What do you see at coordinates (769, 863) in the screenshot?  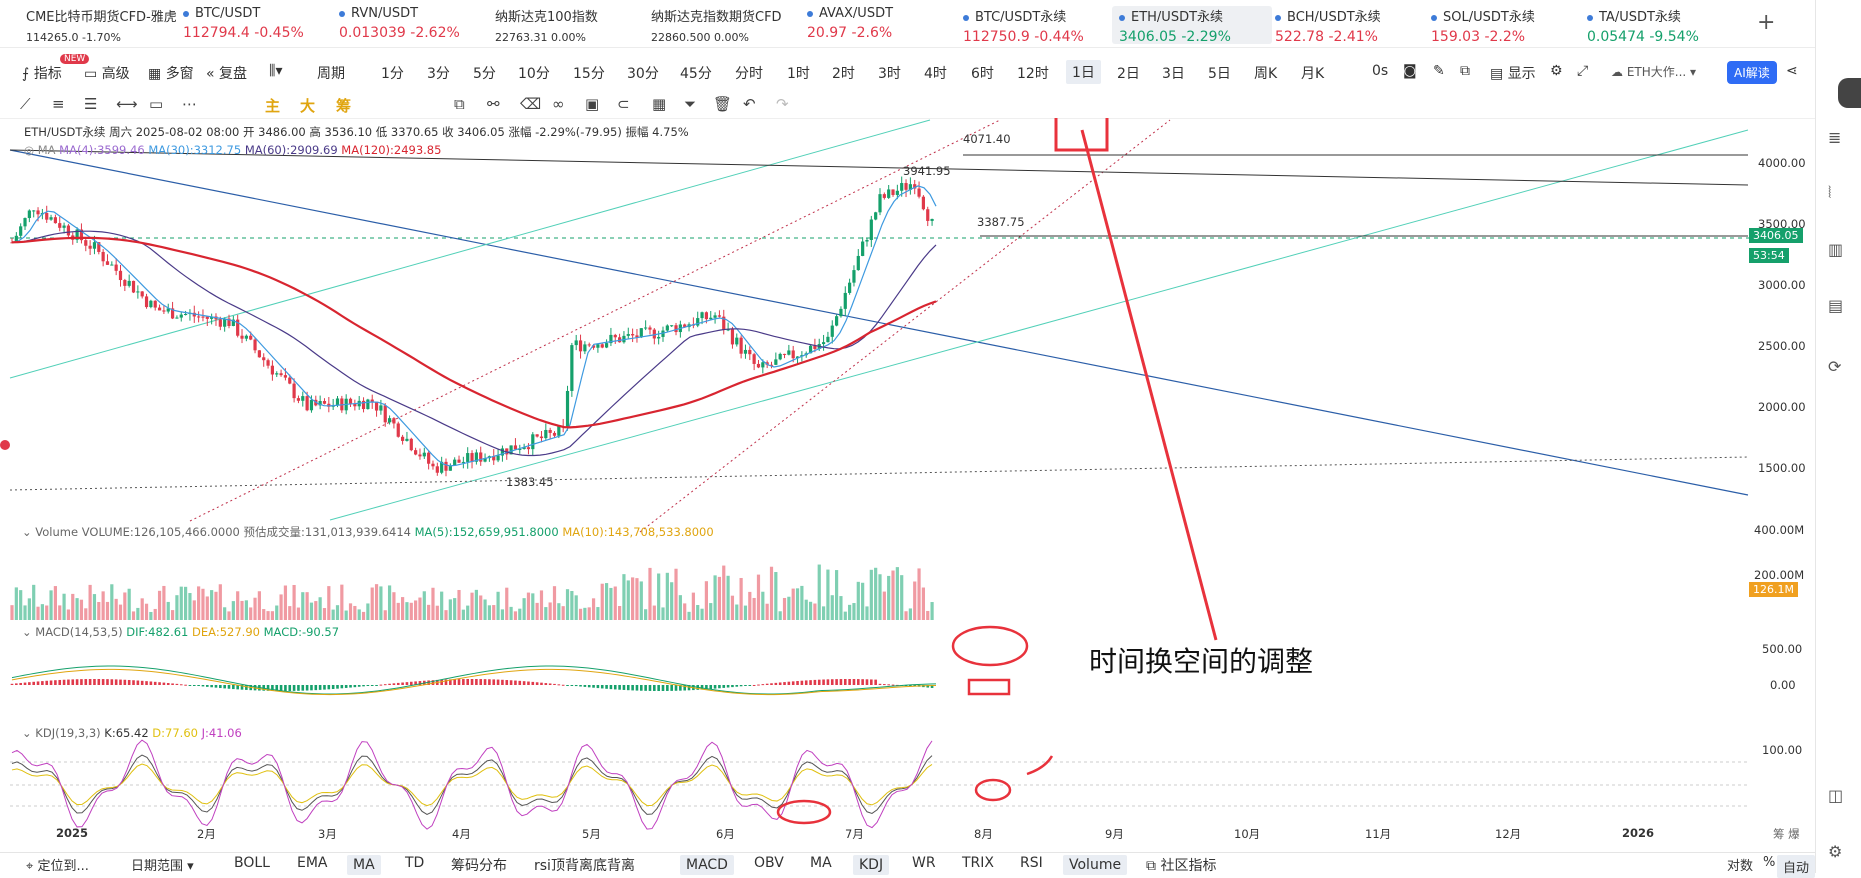 I see `sub-obv: OBV` at bounding box center [769, 863].